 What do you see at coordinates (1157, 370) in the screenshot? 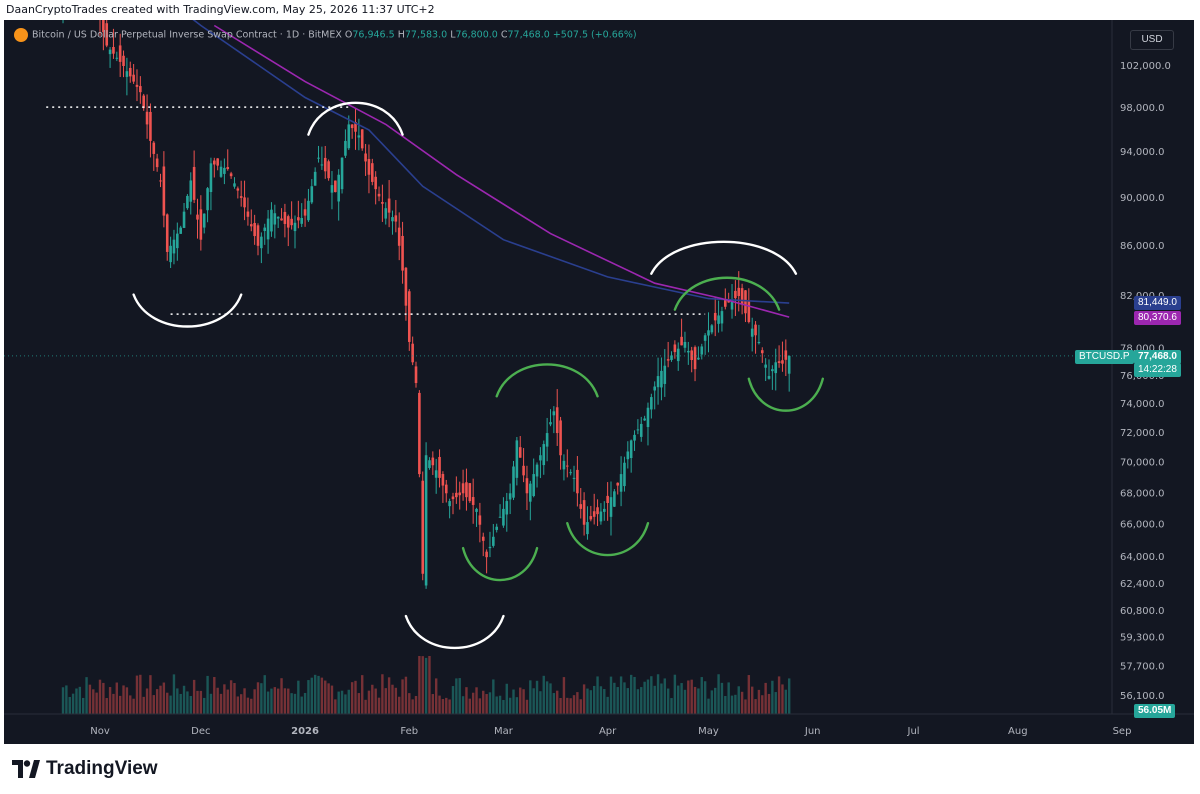
I see `countdown-tag: 14:22:28` at bounding box center [1157, 370].